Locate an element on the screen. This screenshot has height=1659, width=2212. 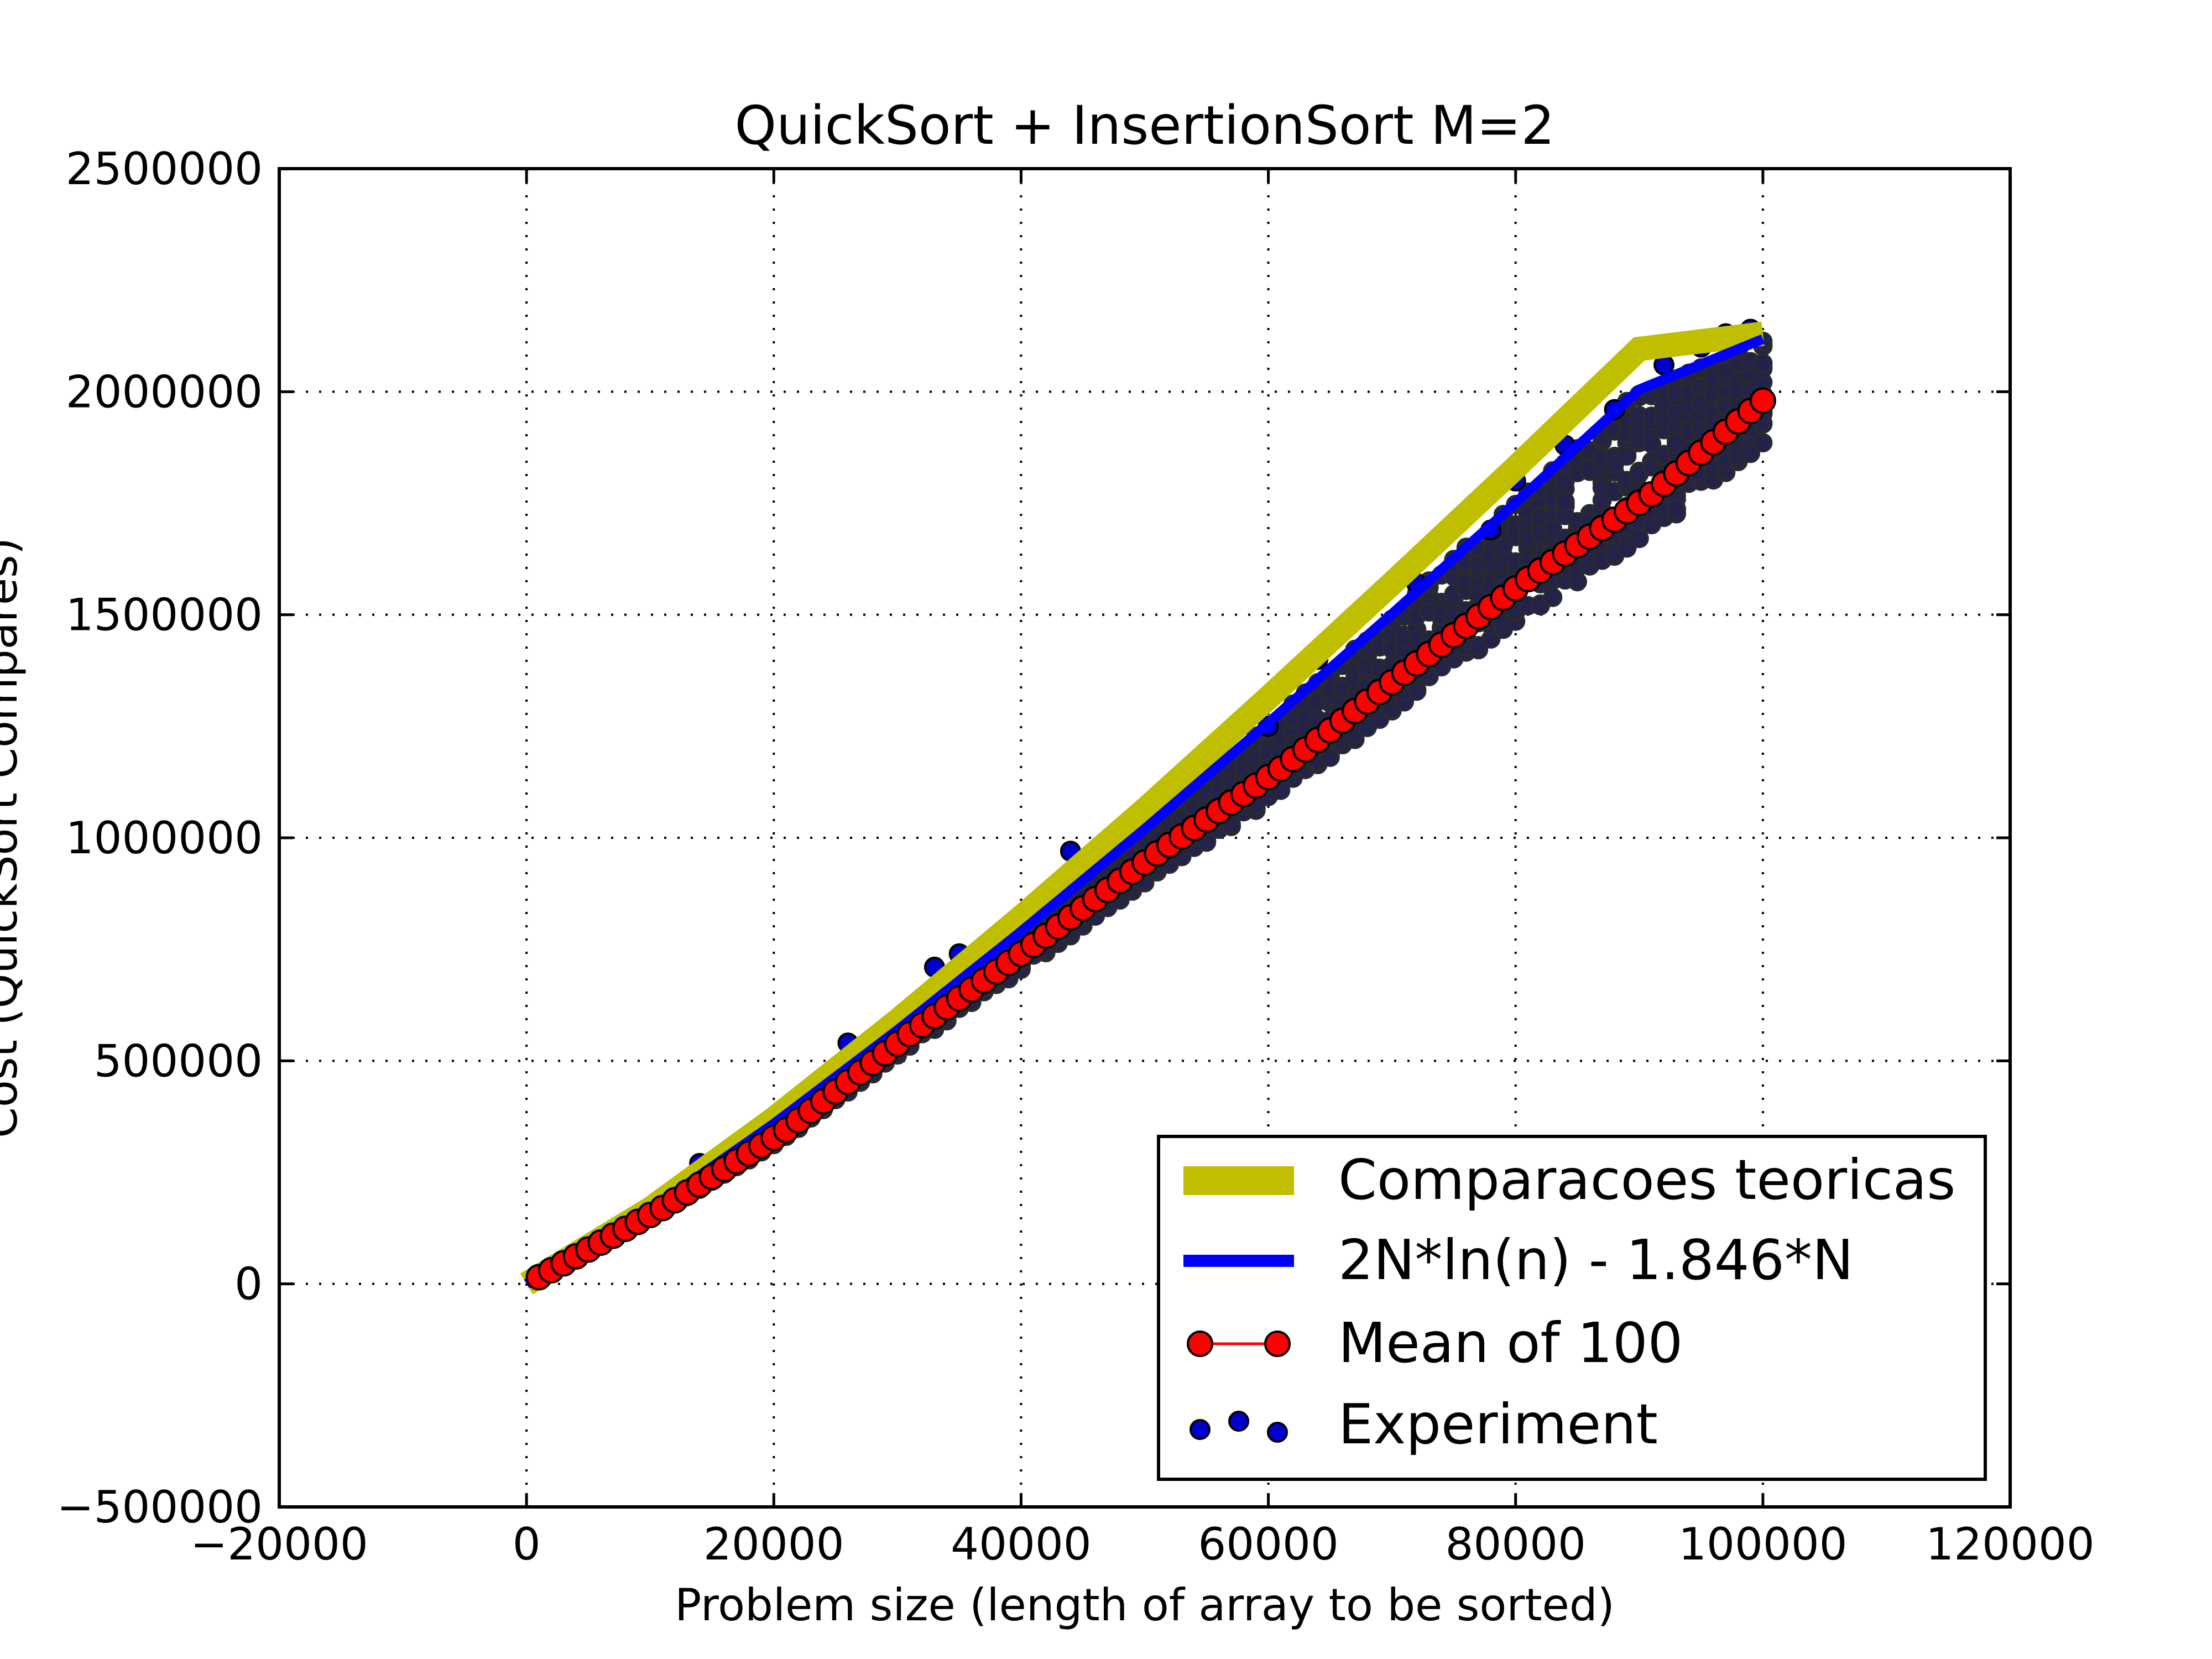
y-tick-label: 2000000 is located at coordinates (165, 392).